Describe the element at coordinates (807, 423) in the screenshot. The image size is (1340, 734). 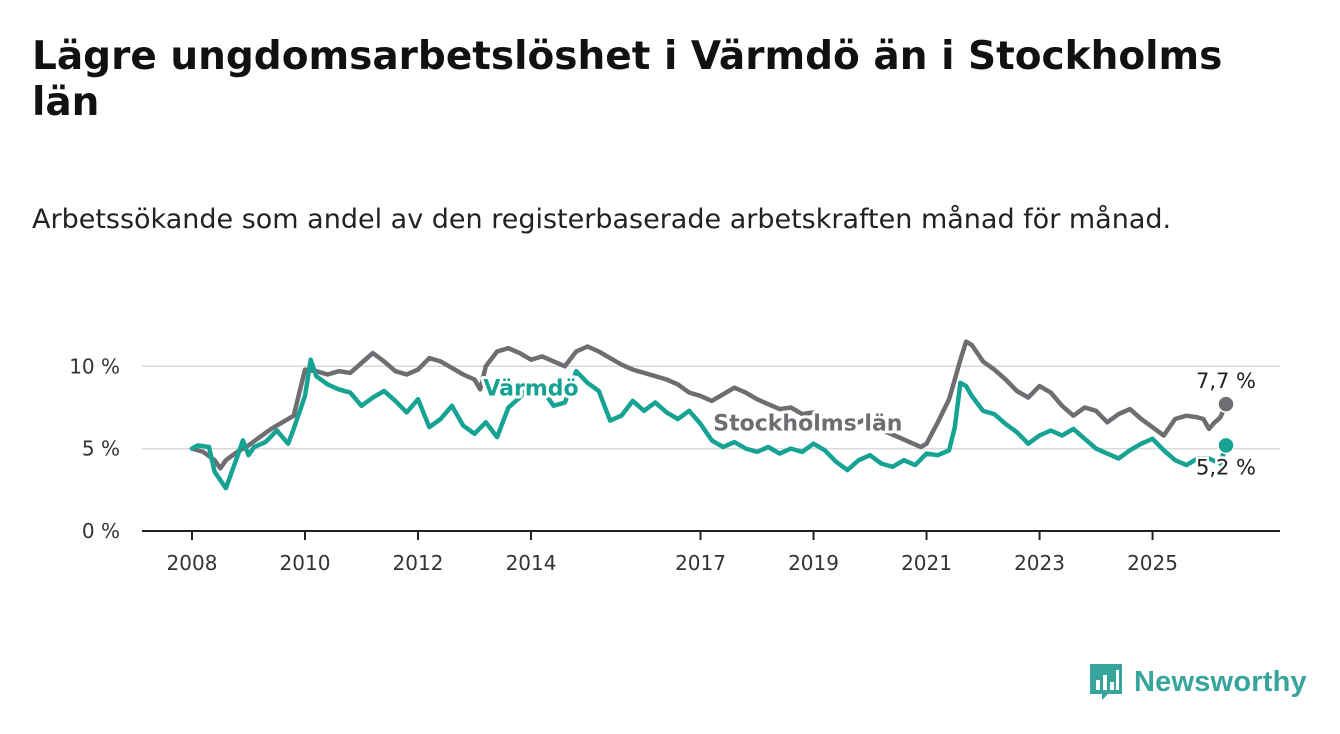
I see `series-label-stockholms-lan: Stockholms län` at that location.